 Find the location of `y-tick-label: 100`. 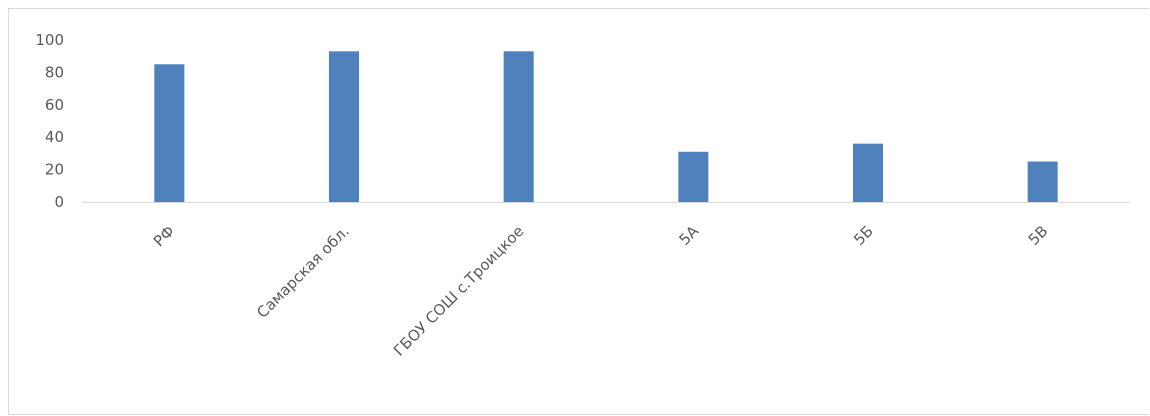

y-tick-label: 100 is located at coordinates (49, 40).